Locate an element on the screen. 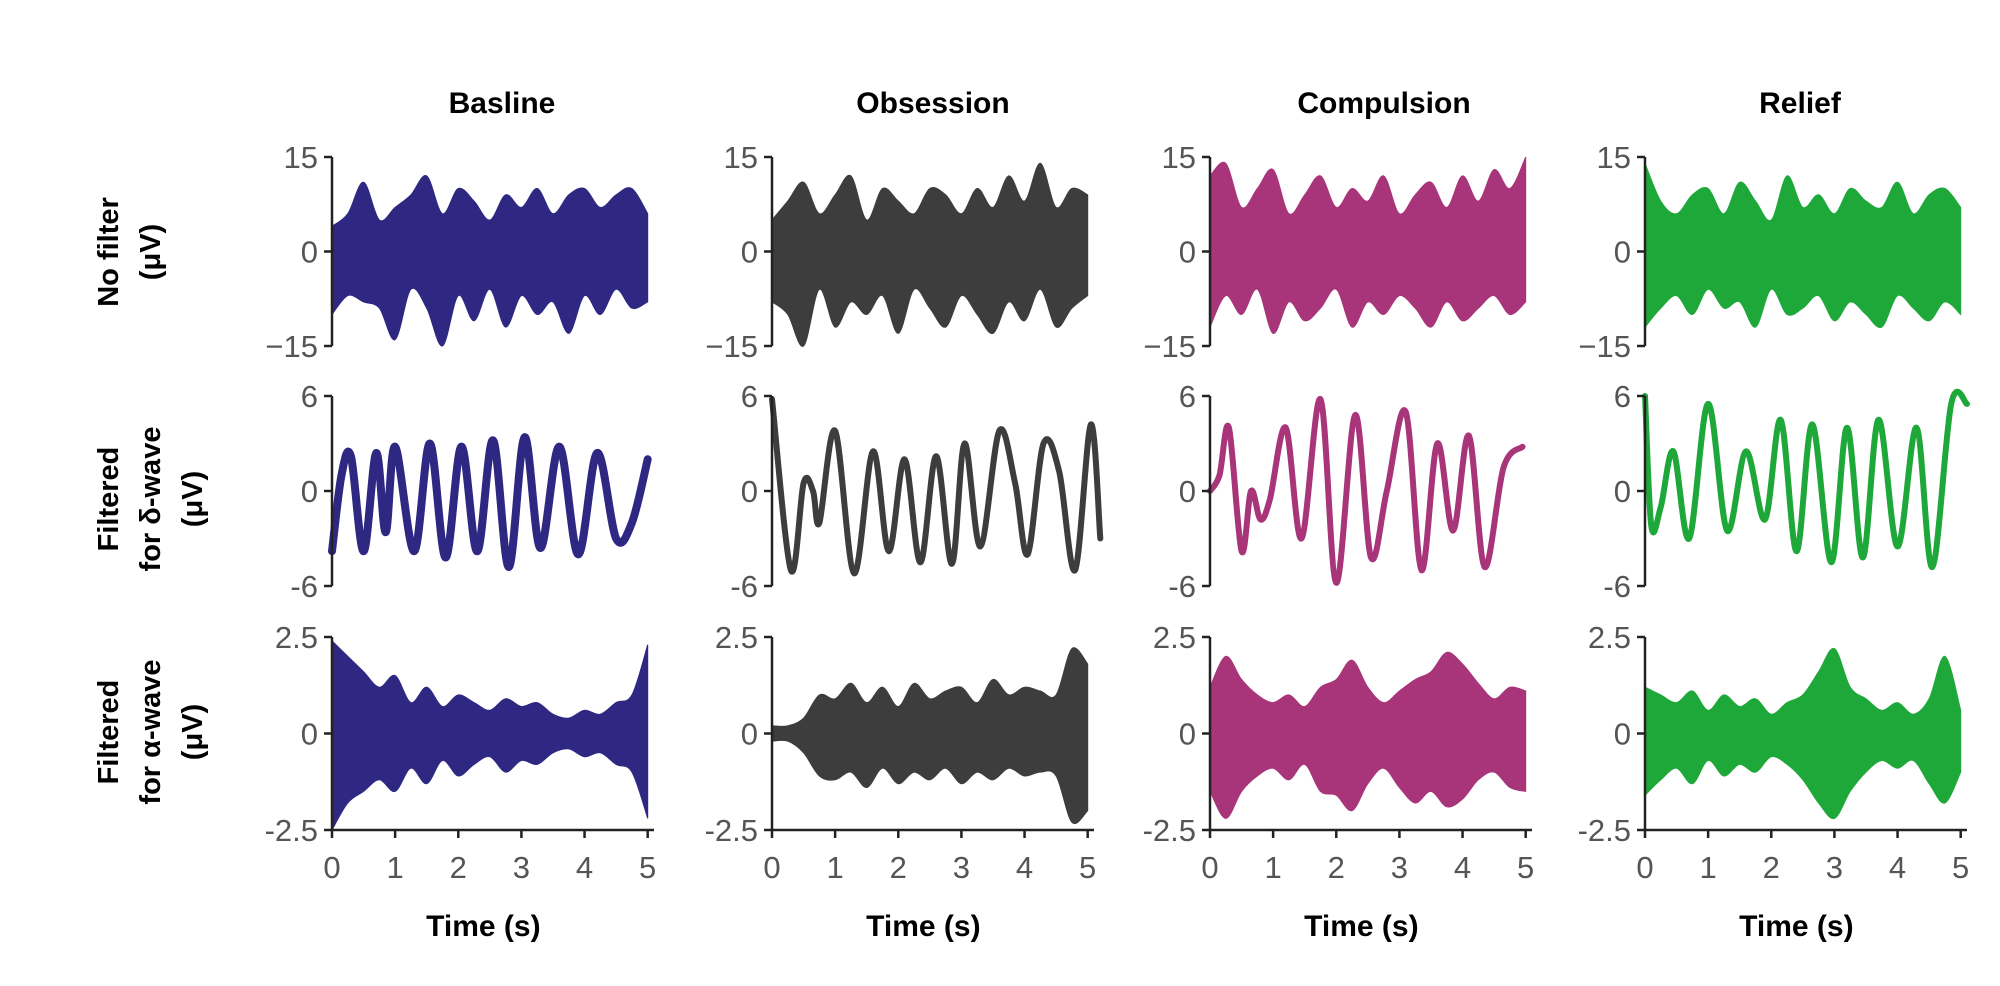  series-line-relief is located at coordinates (1806, 479).